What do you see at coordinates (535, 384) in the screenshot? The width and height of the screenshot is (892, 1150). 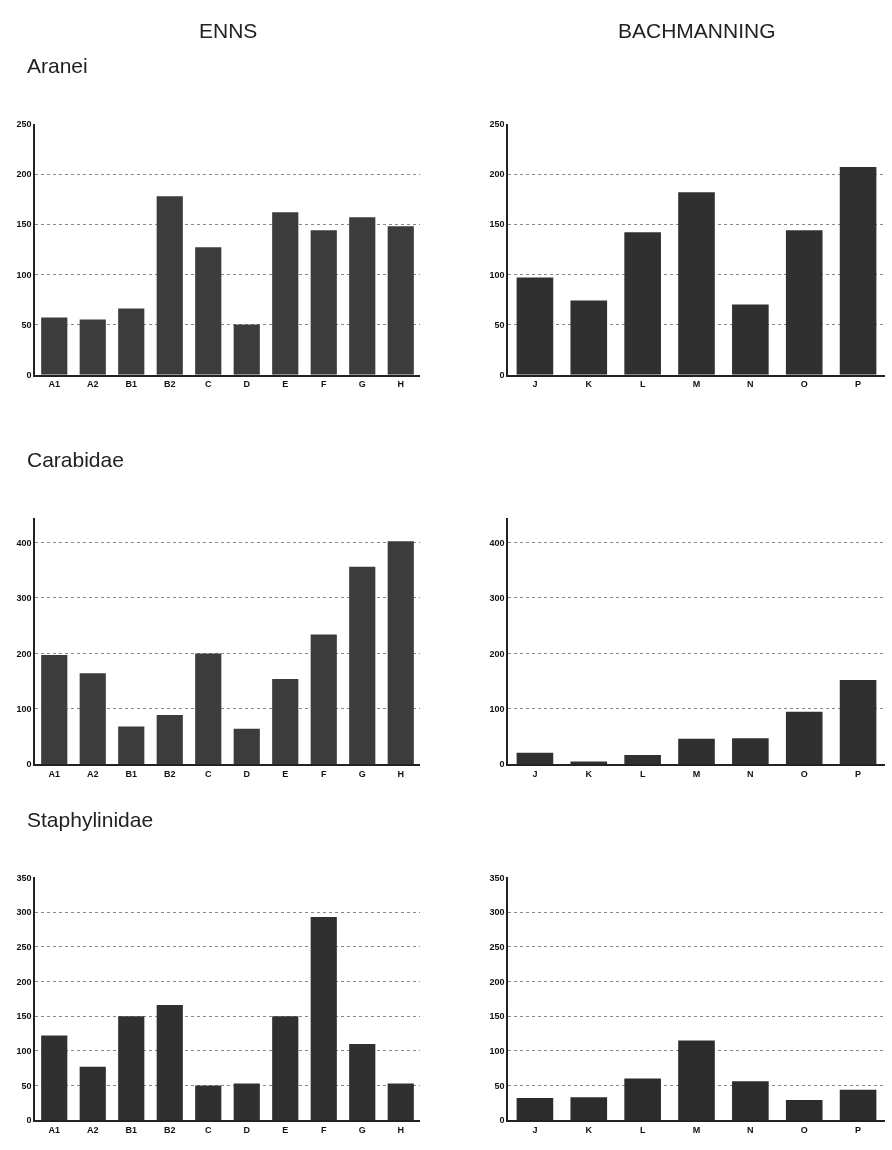 I see `x-tick-label: J` at bounding box center [535, 384].